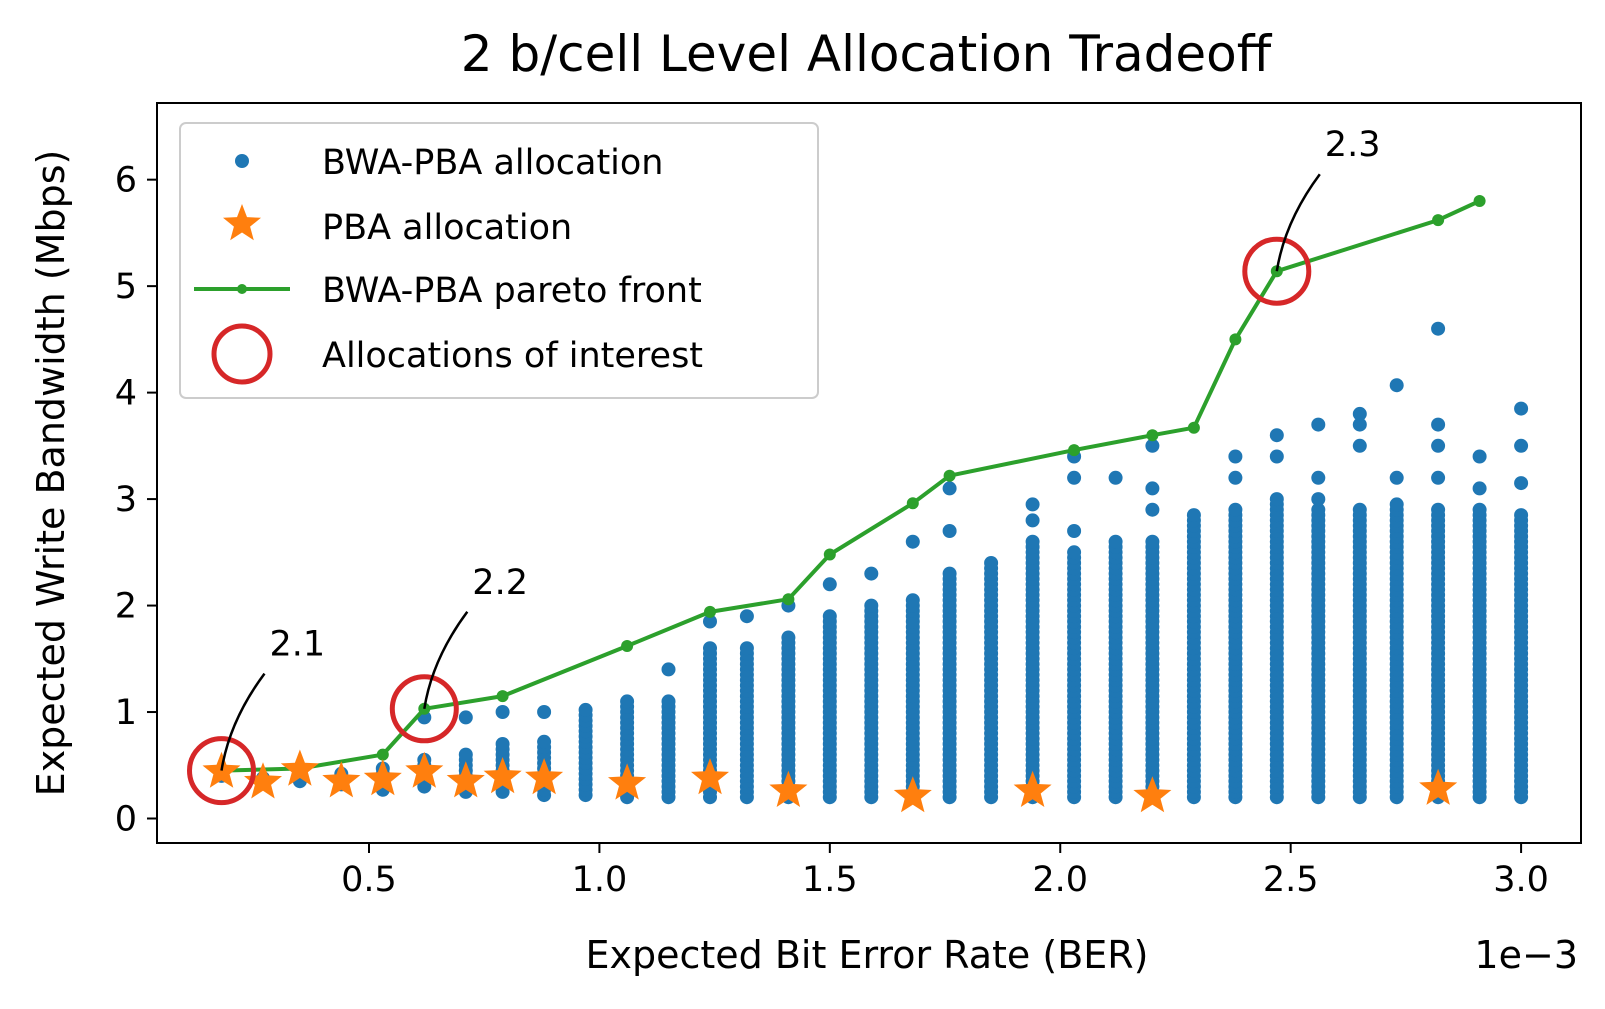 The width and height of the screenshot is (1605, 1009). I want to click on x-tick-label: 1.5, so click(830, 880).